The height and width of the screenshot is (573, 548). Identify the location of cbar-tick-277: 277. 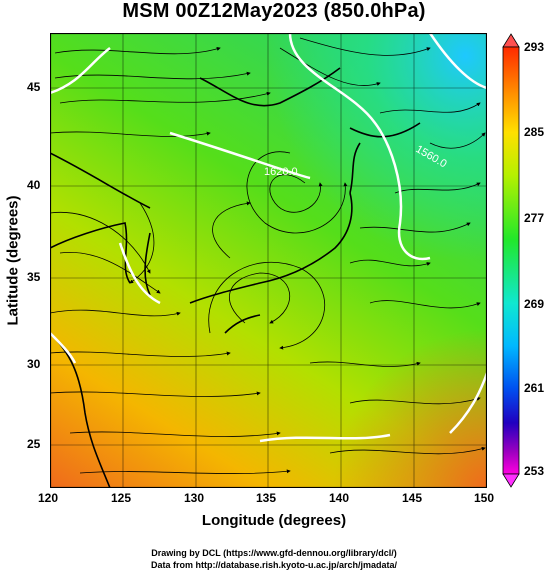
(534, 218).